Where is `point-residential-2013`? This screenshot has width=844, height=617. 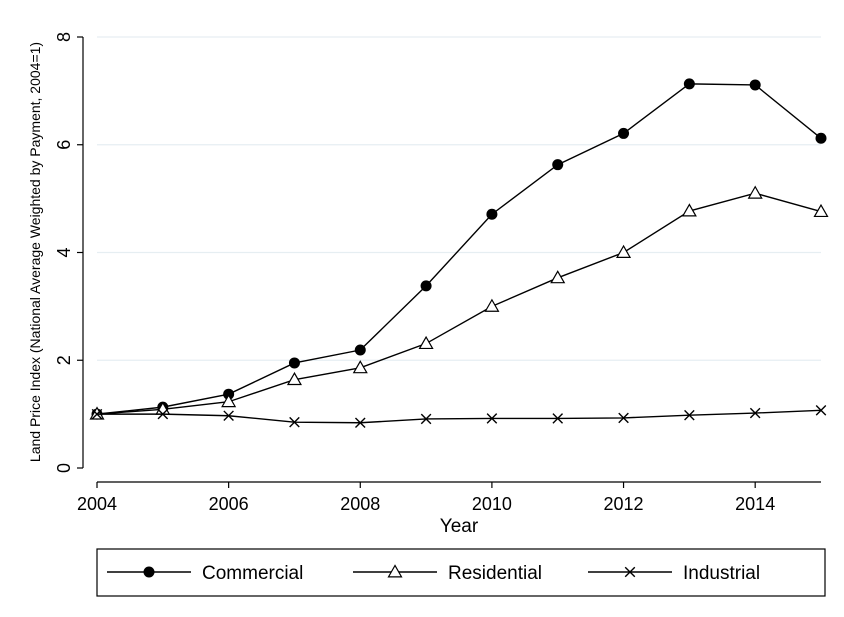
point-residential-2013 is located at coordinates (689, 210).